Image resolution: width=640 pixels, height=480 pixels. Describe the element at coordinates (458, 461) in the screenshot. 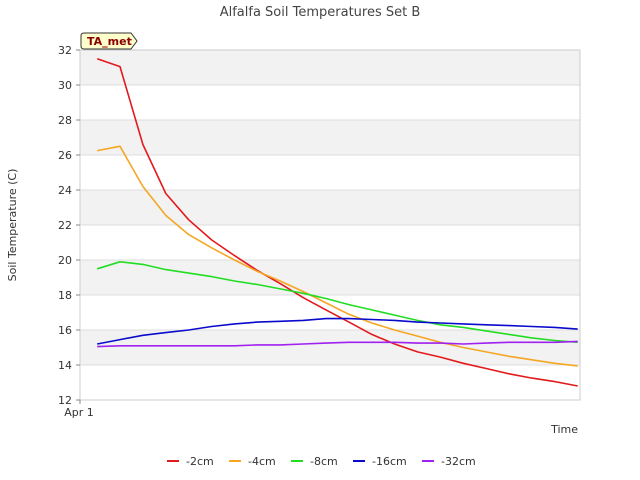

I see `legend-label: -32cm` at that location.